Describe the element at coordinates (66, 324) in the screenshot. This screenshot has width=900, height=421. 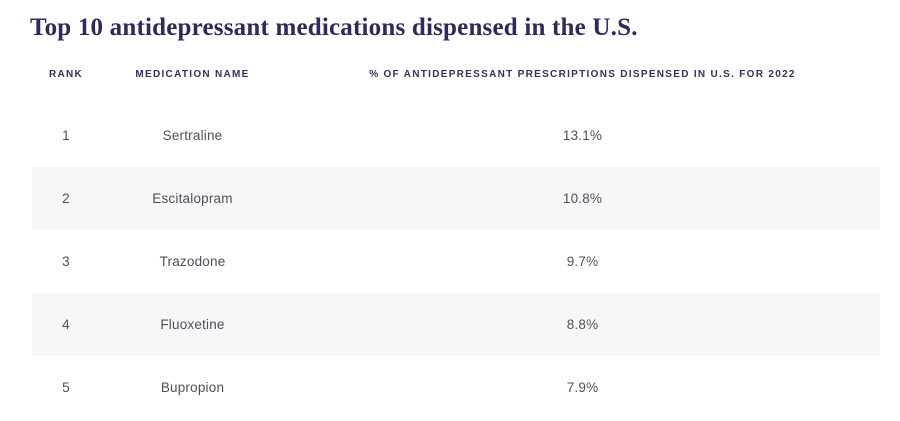
I see `rank-cell: 4` at that location.